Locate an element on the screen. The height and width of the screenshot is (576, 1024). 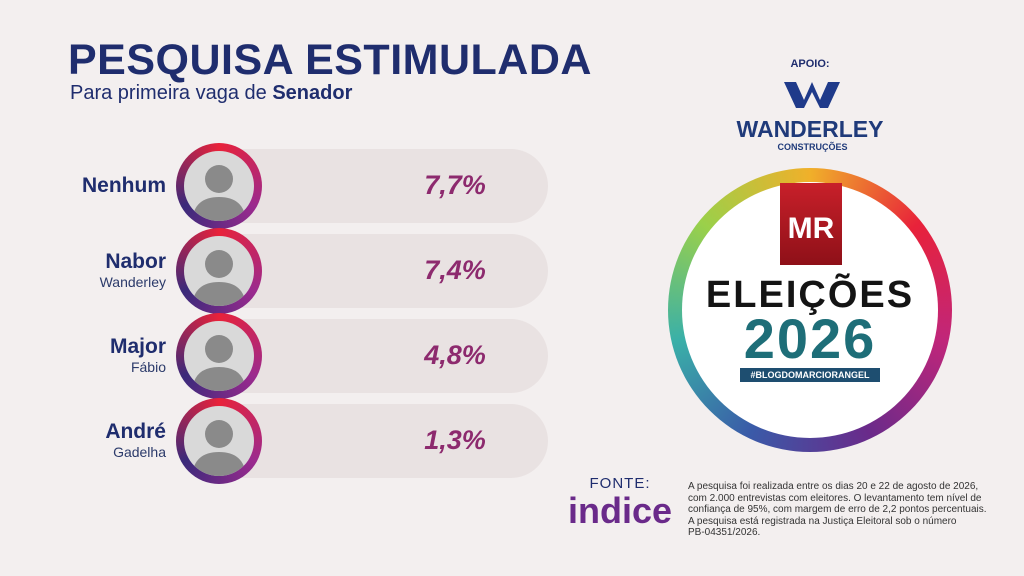
subtitle: Para primeira vaga de Senador is located at coordinates (211, 93).